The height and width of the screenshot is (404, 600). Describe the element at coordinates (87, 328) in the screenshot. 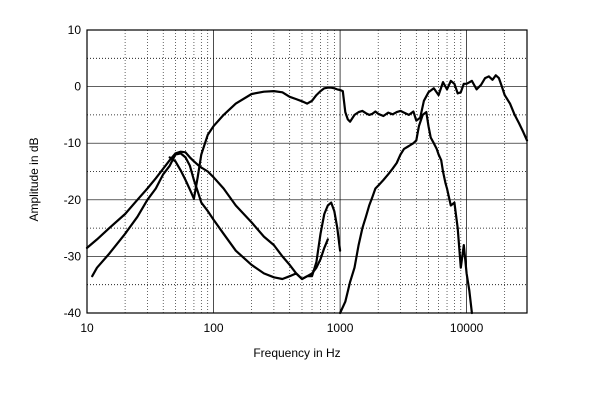

I see `x-tick-label: 10` at that location.